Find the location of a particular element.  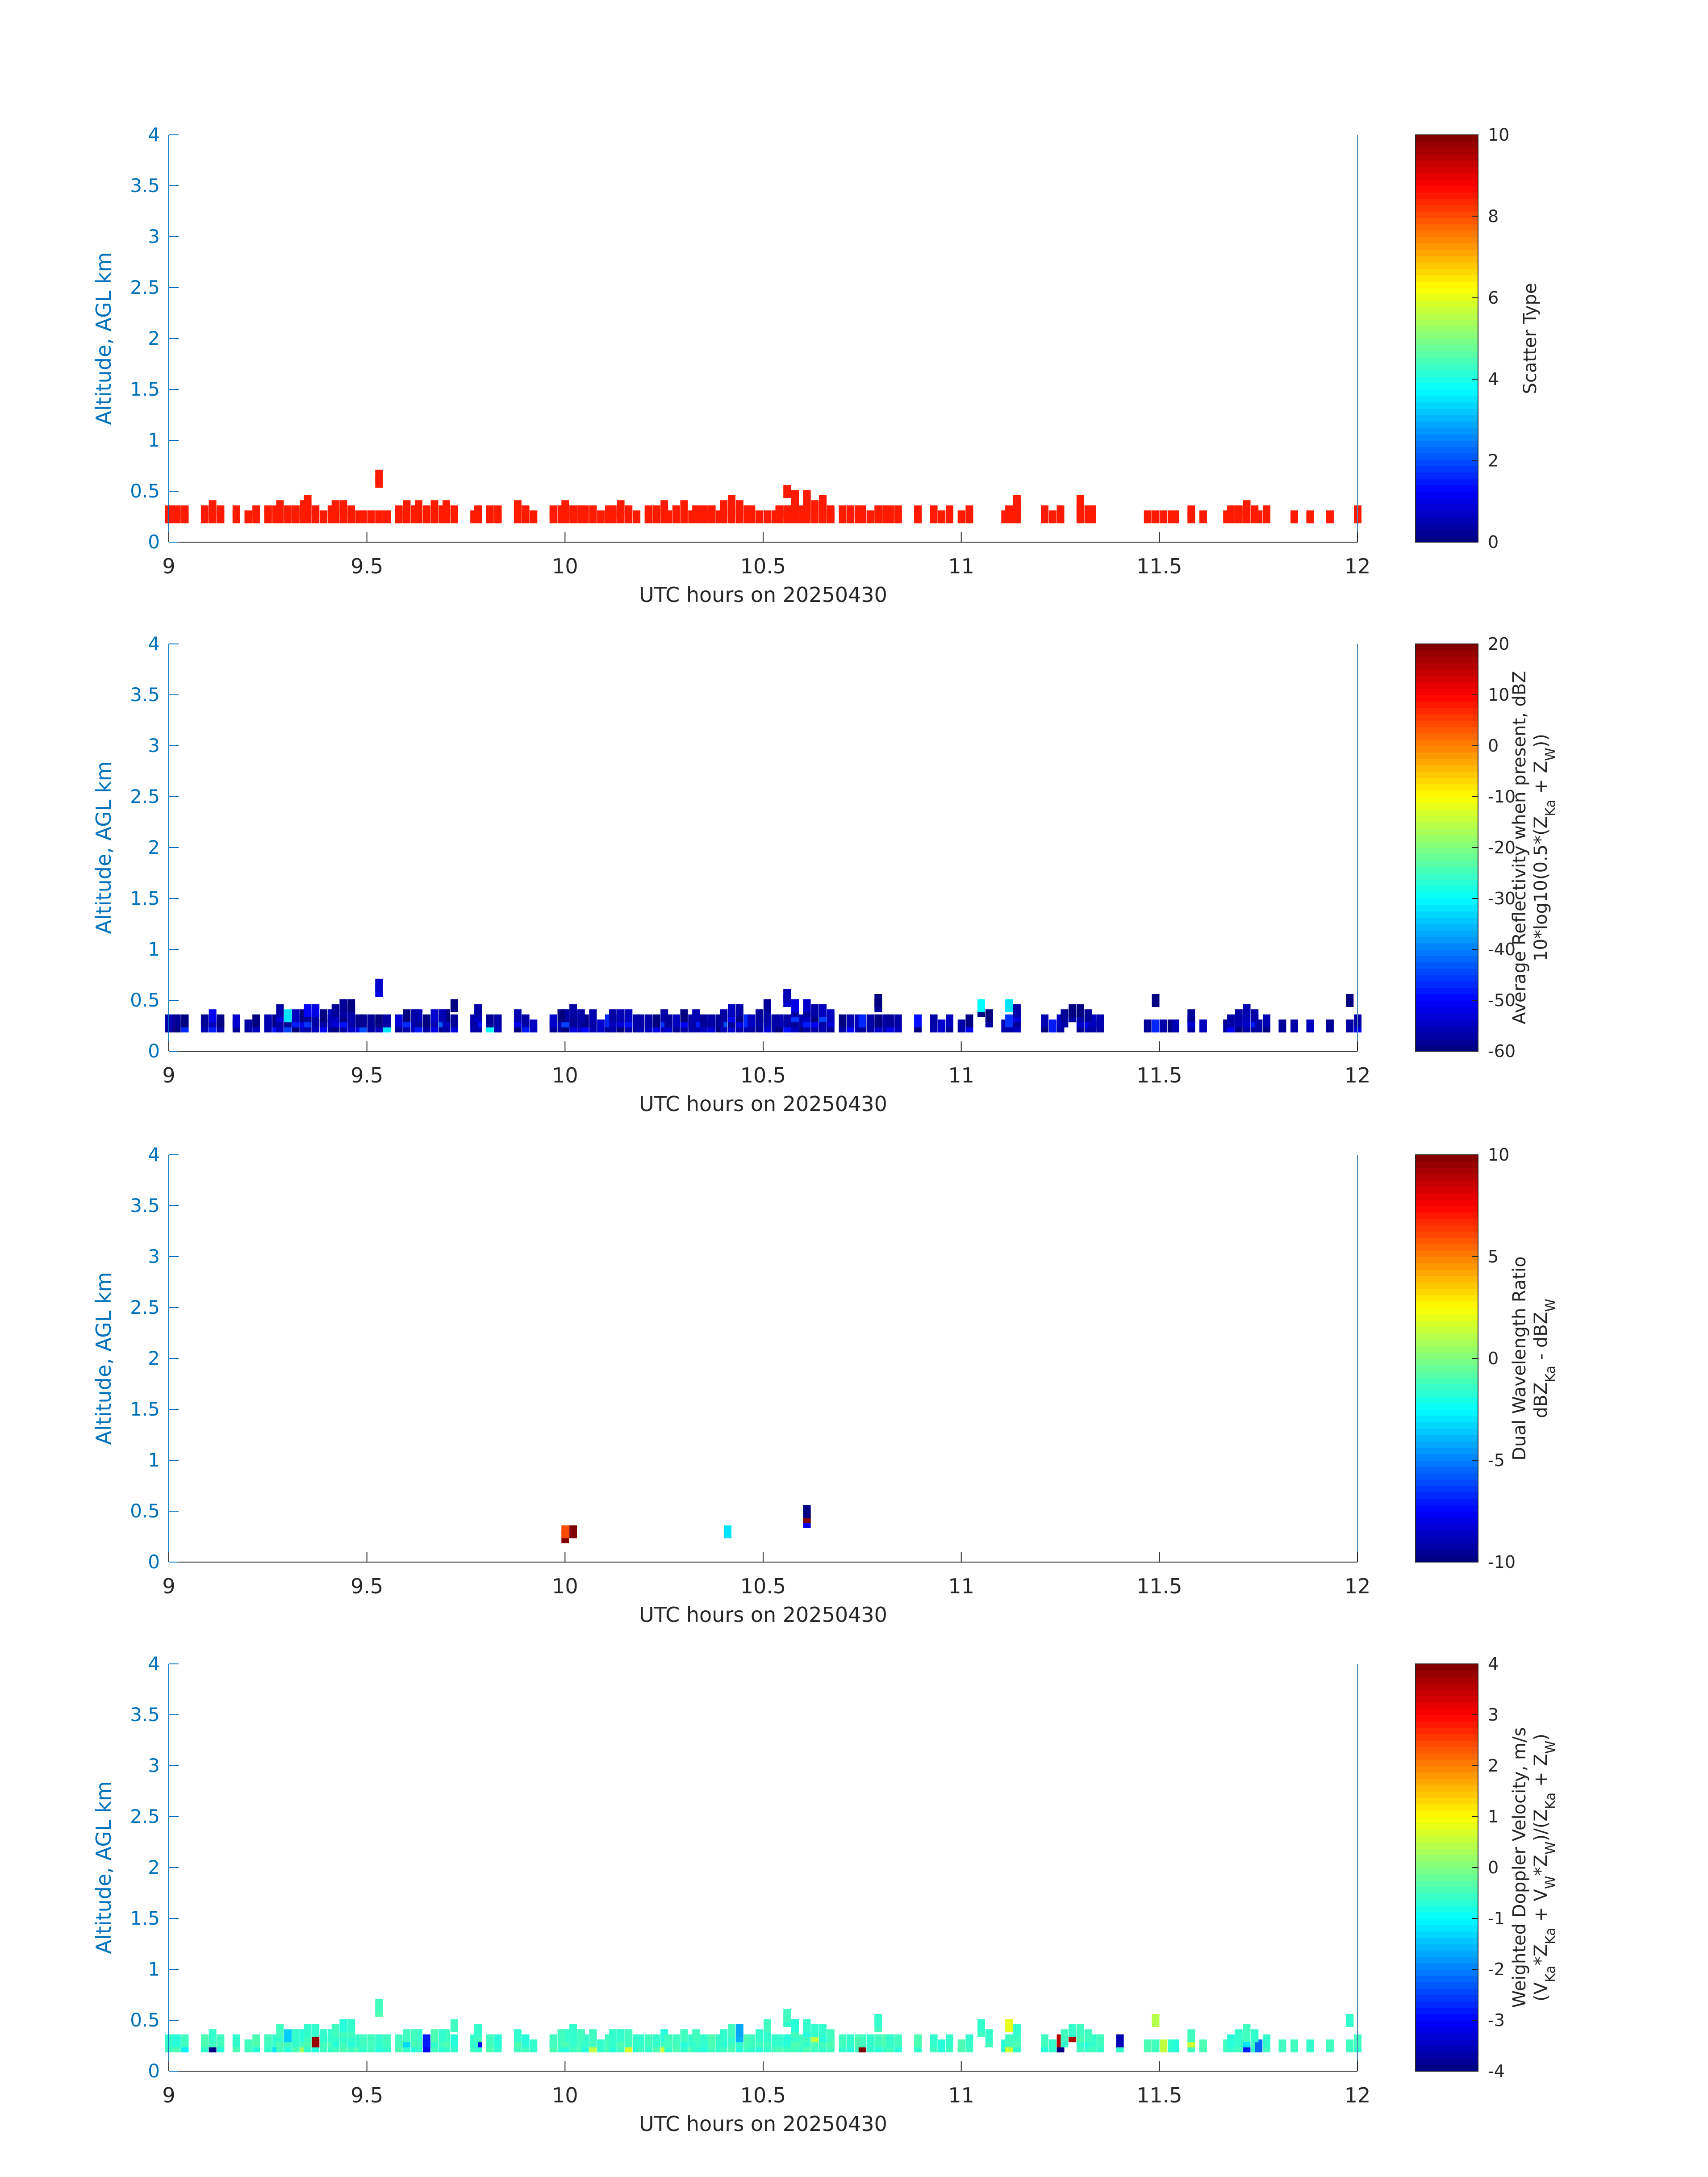

colorbar-tick-label: -3 is located at coordinates (1496, 2020).